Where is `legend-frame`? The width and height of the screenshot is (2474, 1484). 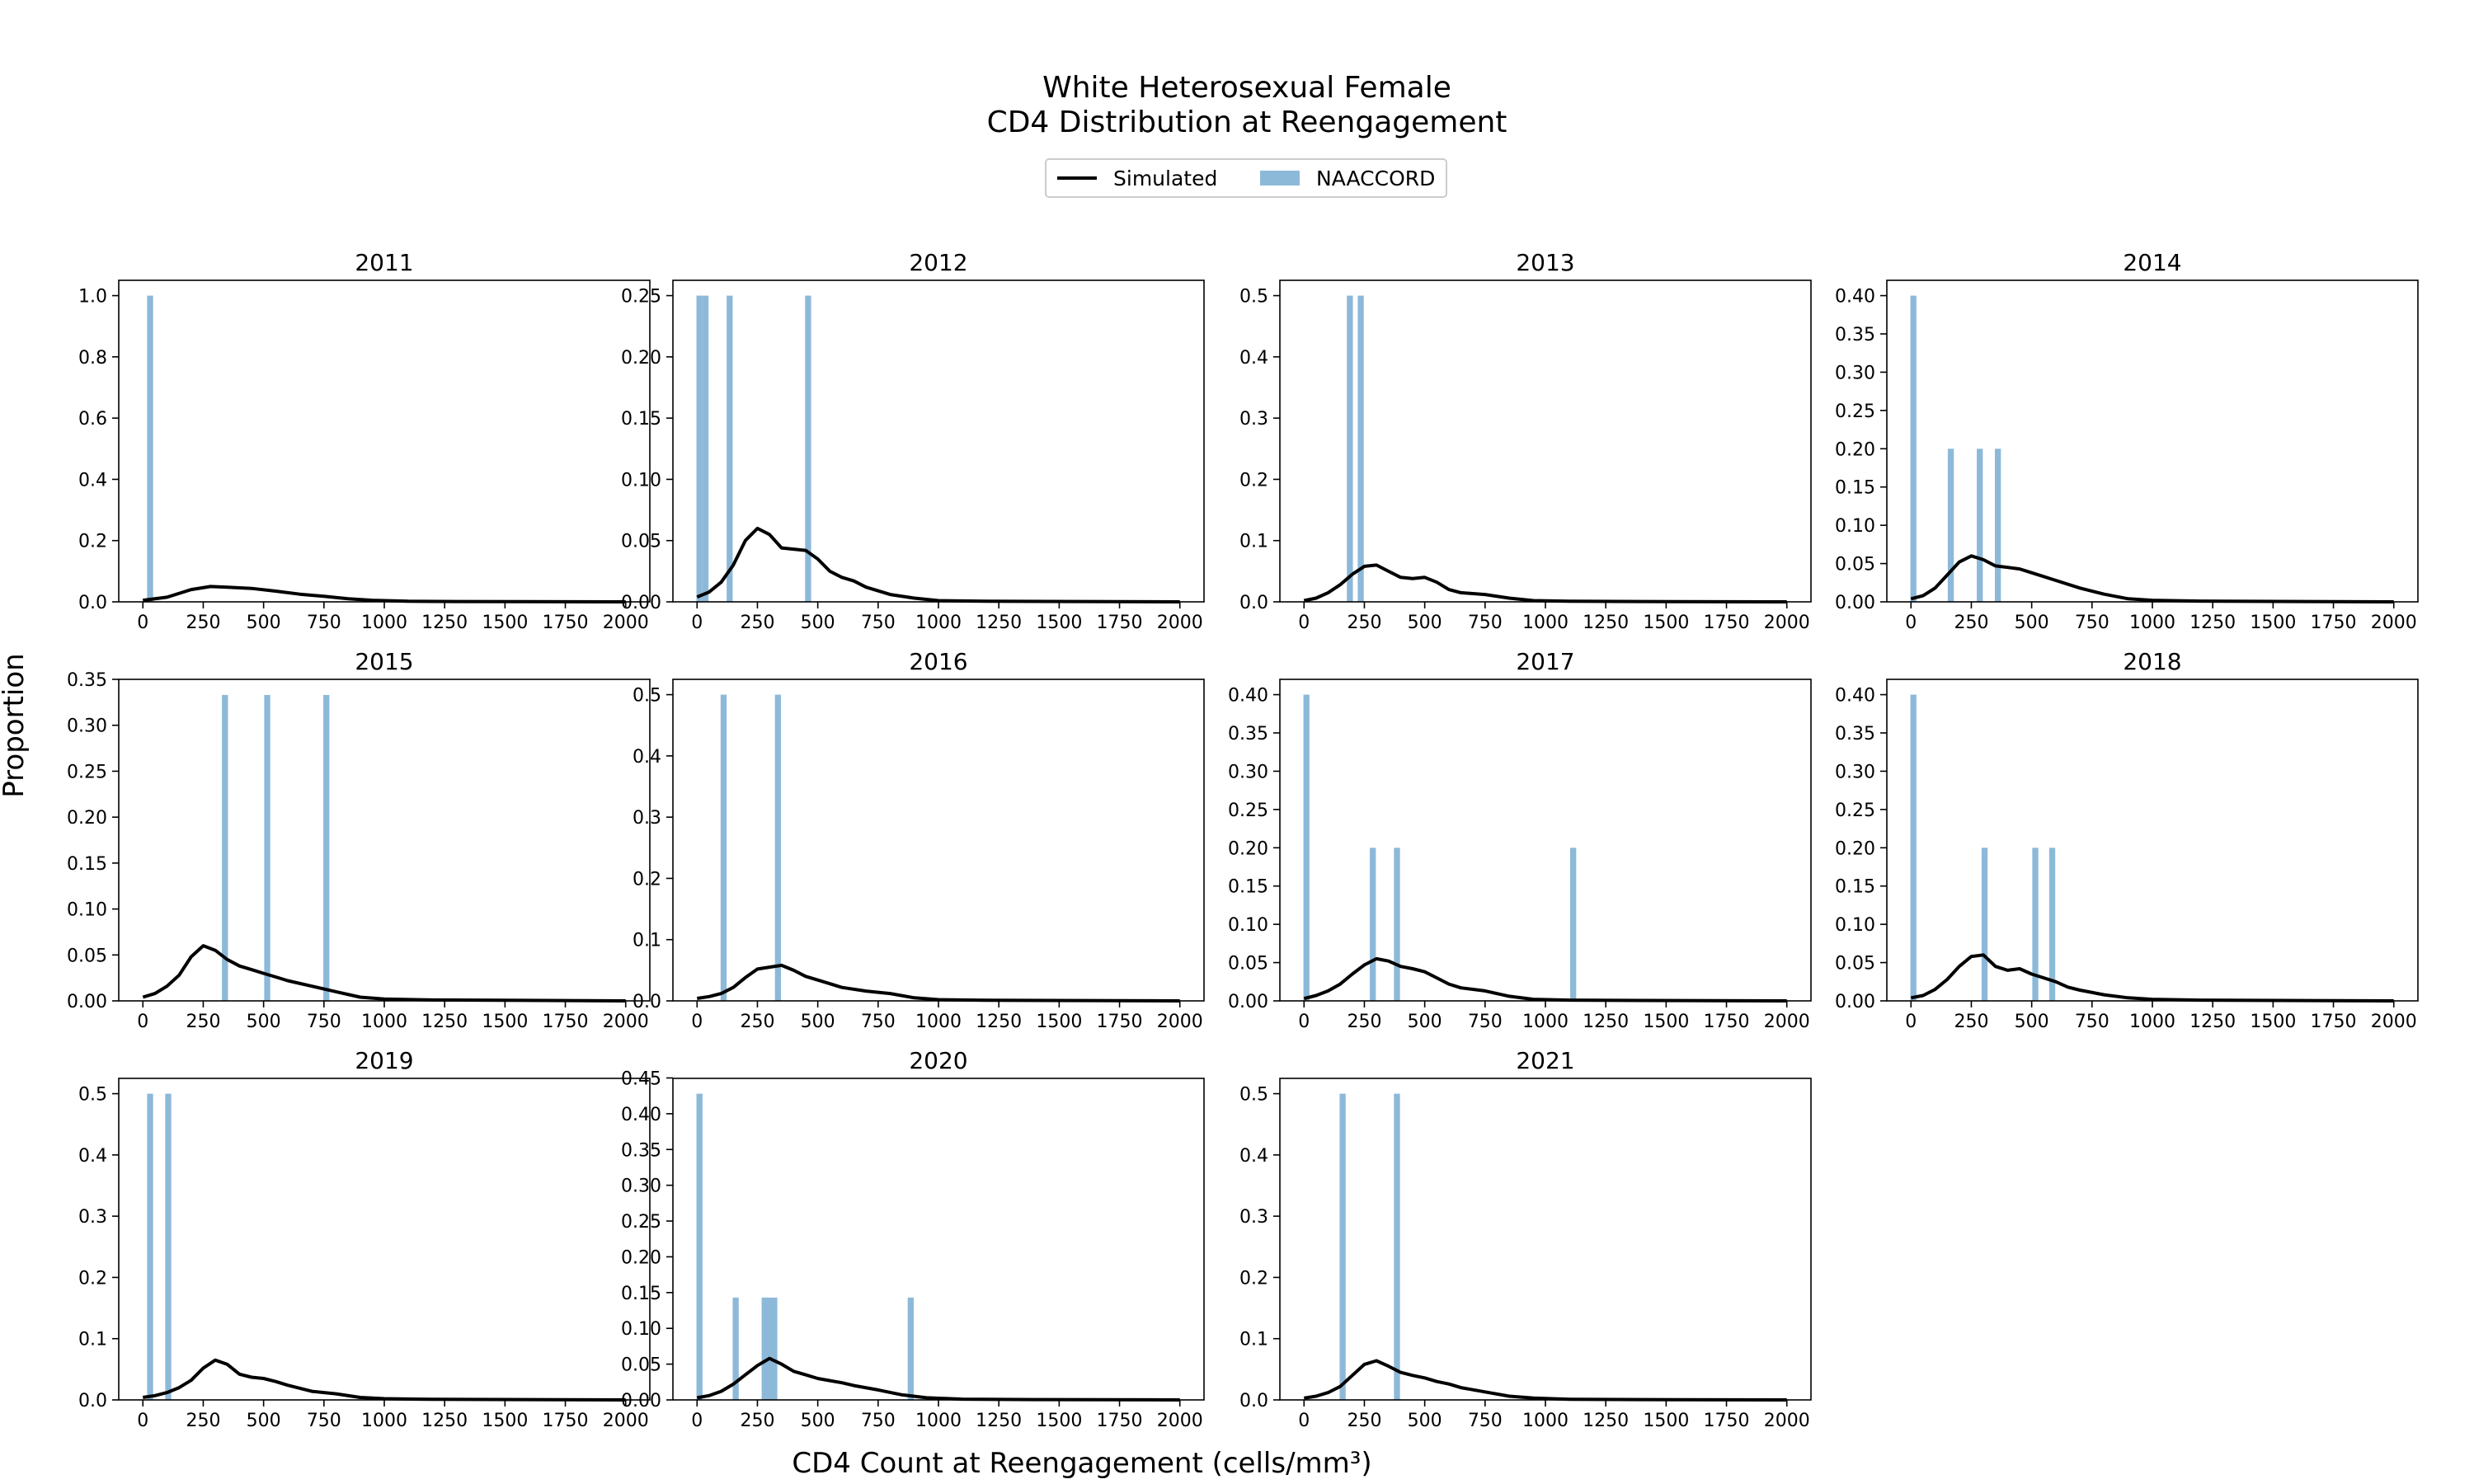
legend-frame is located at coordinates (1246, 178).